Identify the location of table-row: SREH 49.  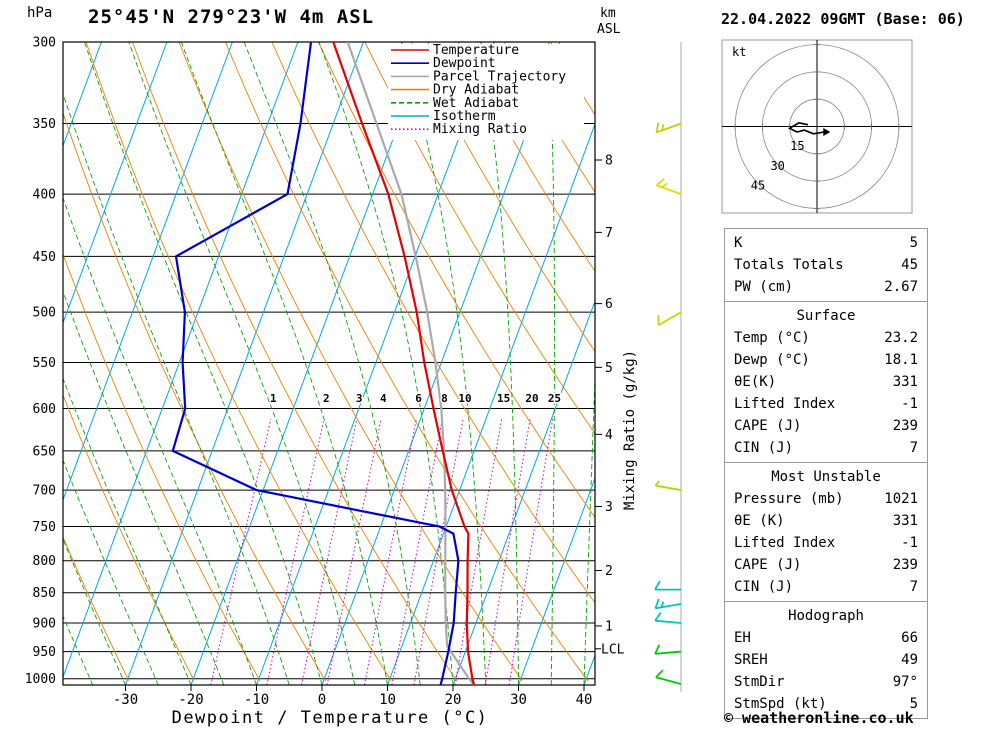
(826, 660).